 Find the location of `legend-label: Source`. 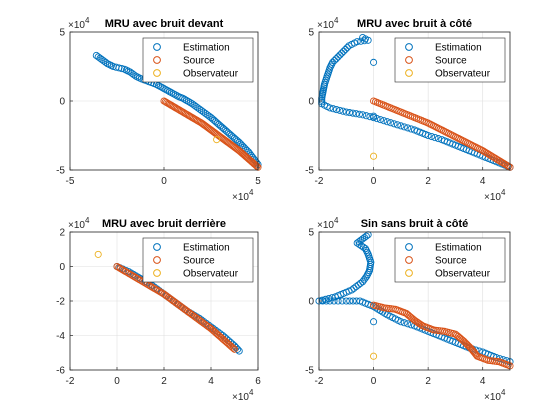

legend-label: Source is located at coordinates (199, 261).